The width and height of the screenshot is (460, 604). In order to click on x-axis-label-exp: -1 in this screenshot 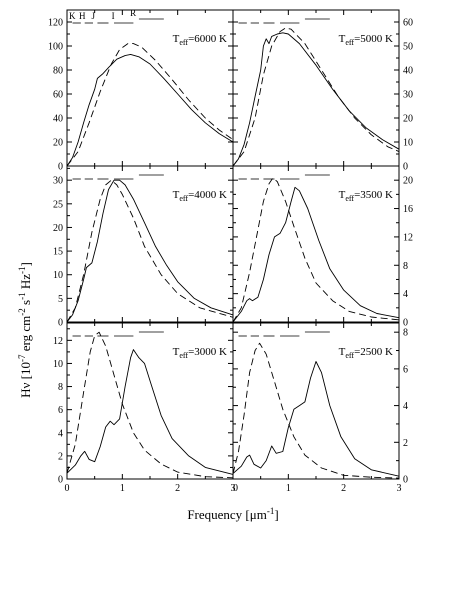, I will do `click(271, 511)`.